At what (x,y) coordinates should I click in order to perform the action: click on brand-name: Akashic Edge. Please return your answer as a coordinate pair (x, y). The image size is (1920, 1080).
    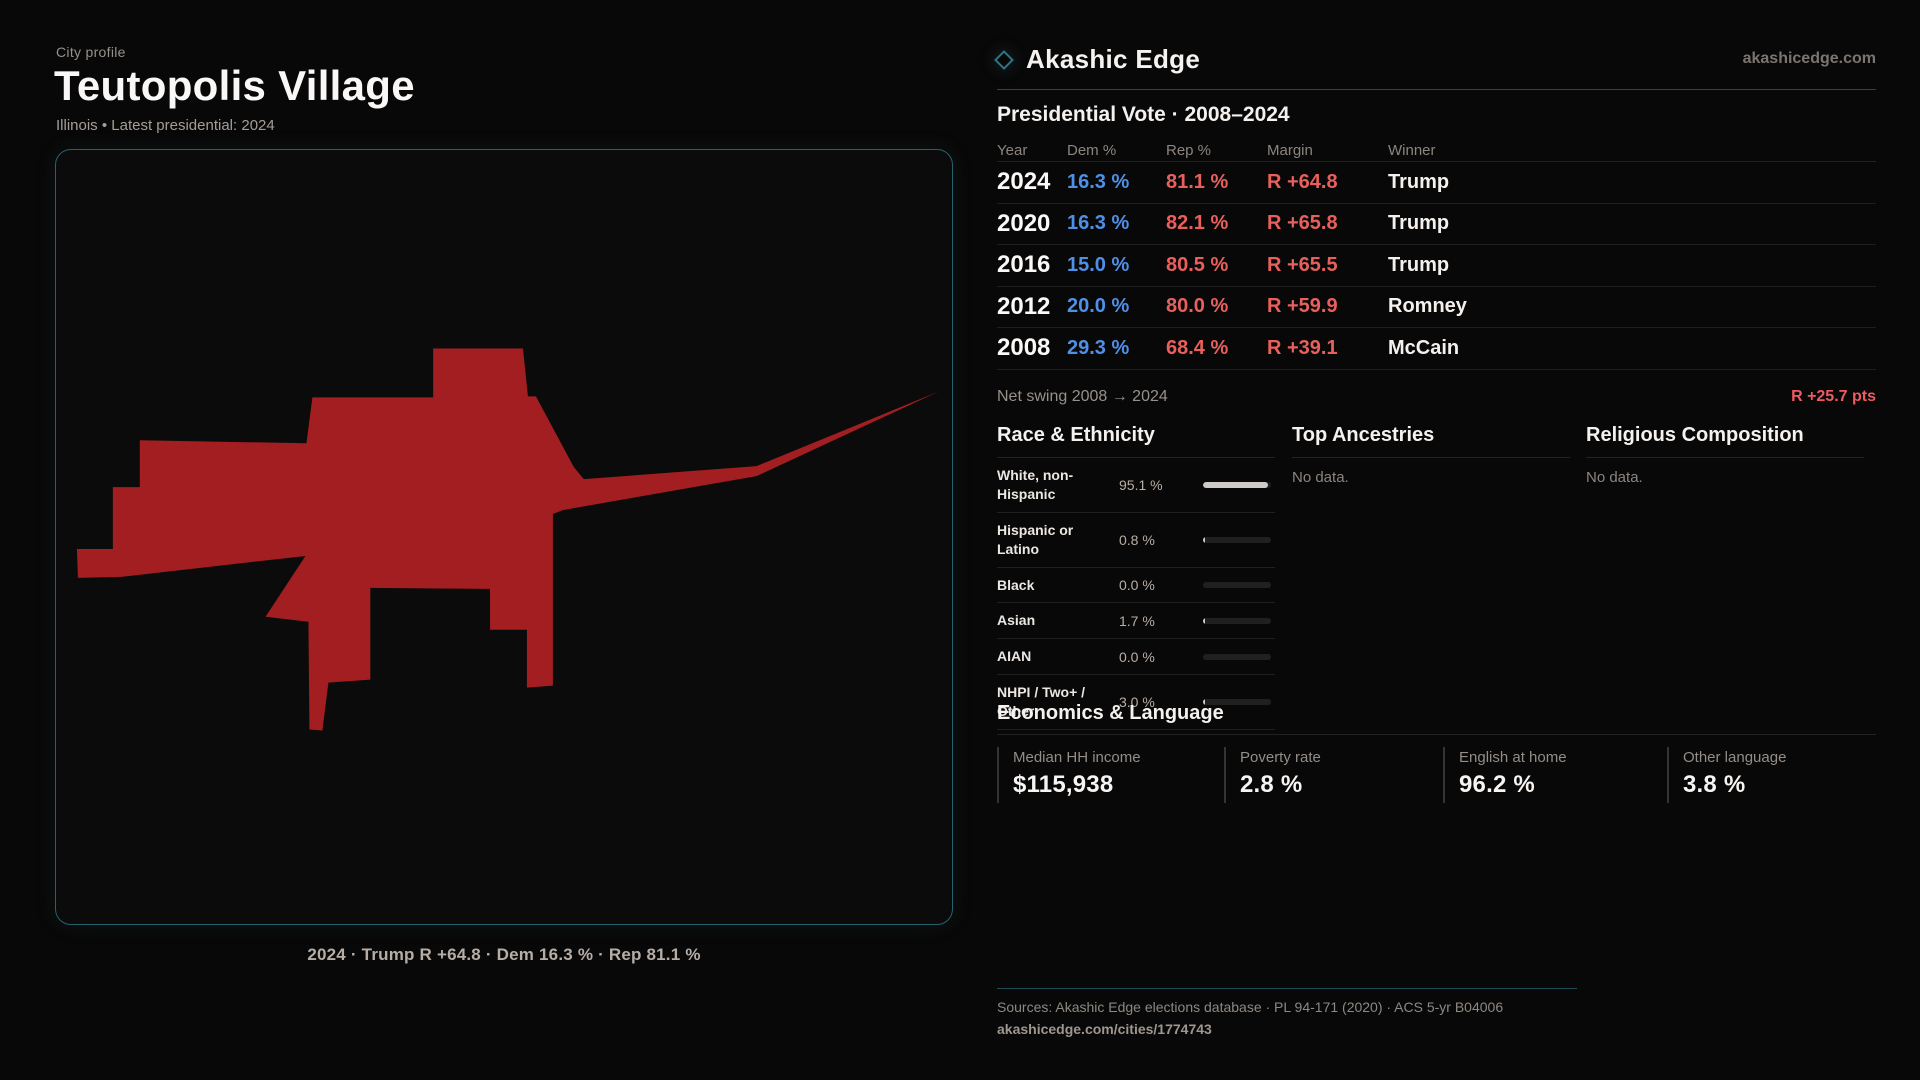
    Looking at the image, I should click on (1113, 59).